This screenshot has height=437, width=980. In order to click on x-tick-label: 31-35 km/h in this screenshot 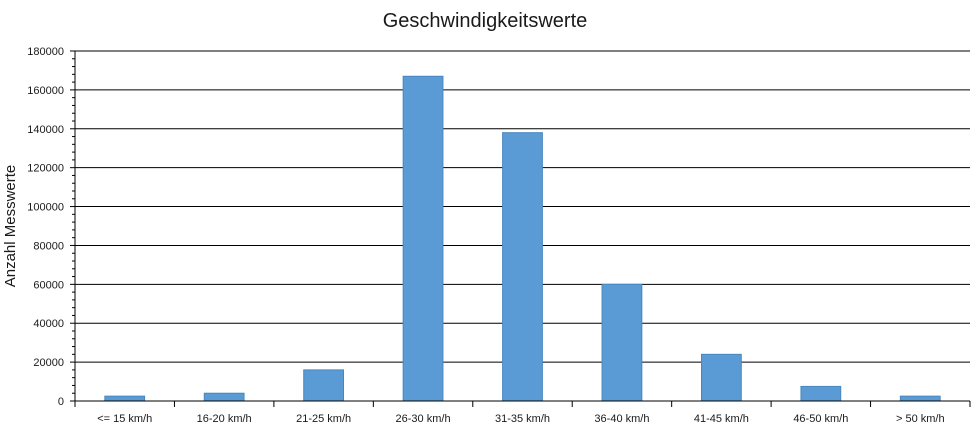, I will do `click(522, 419)`.